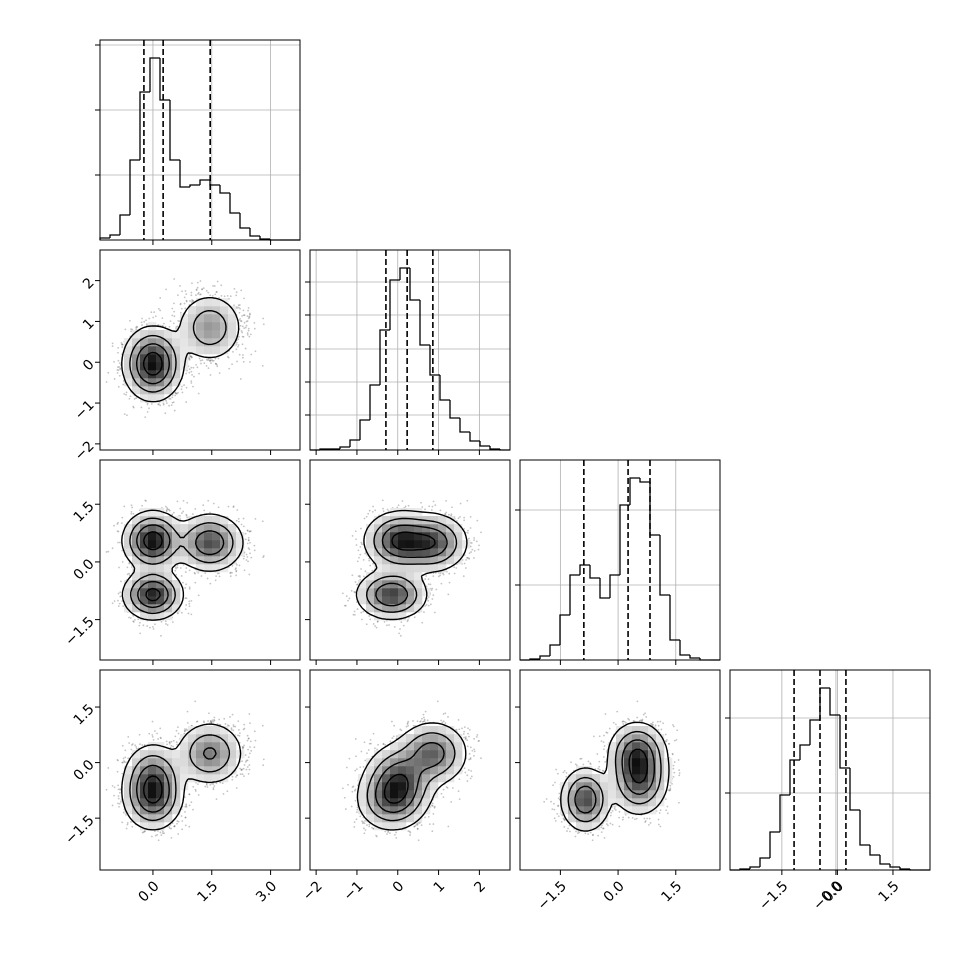  Describe the element at coordinates (794, 777) in the screenshot. I see `histogram-bin` at that location.